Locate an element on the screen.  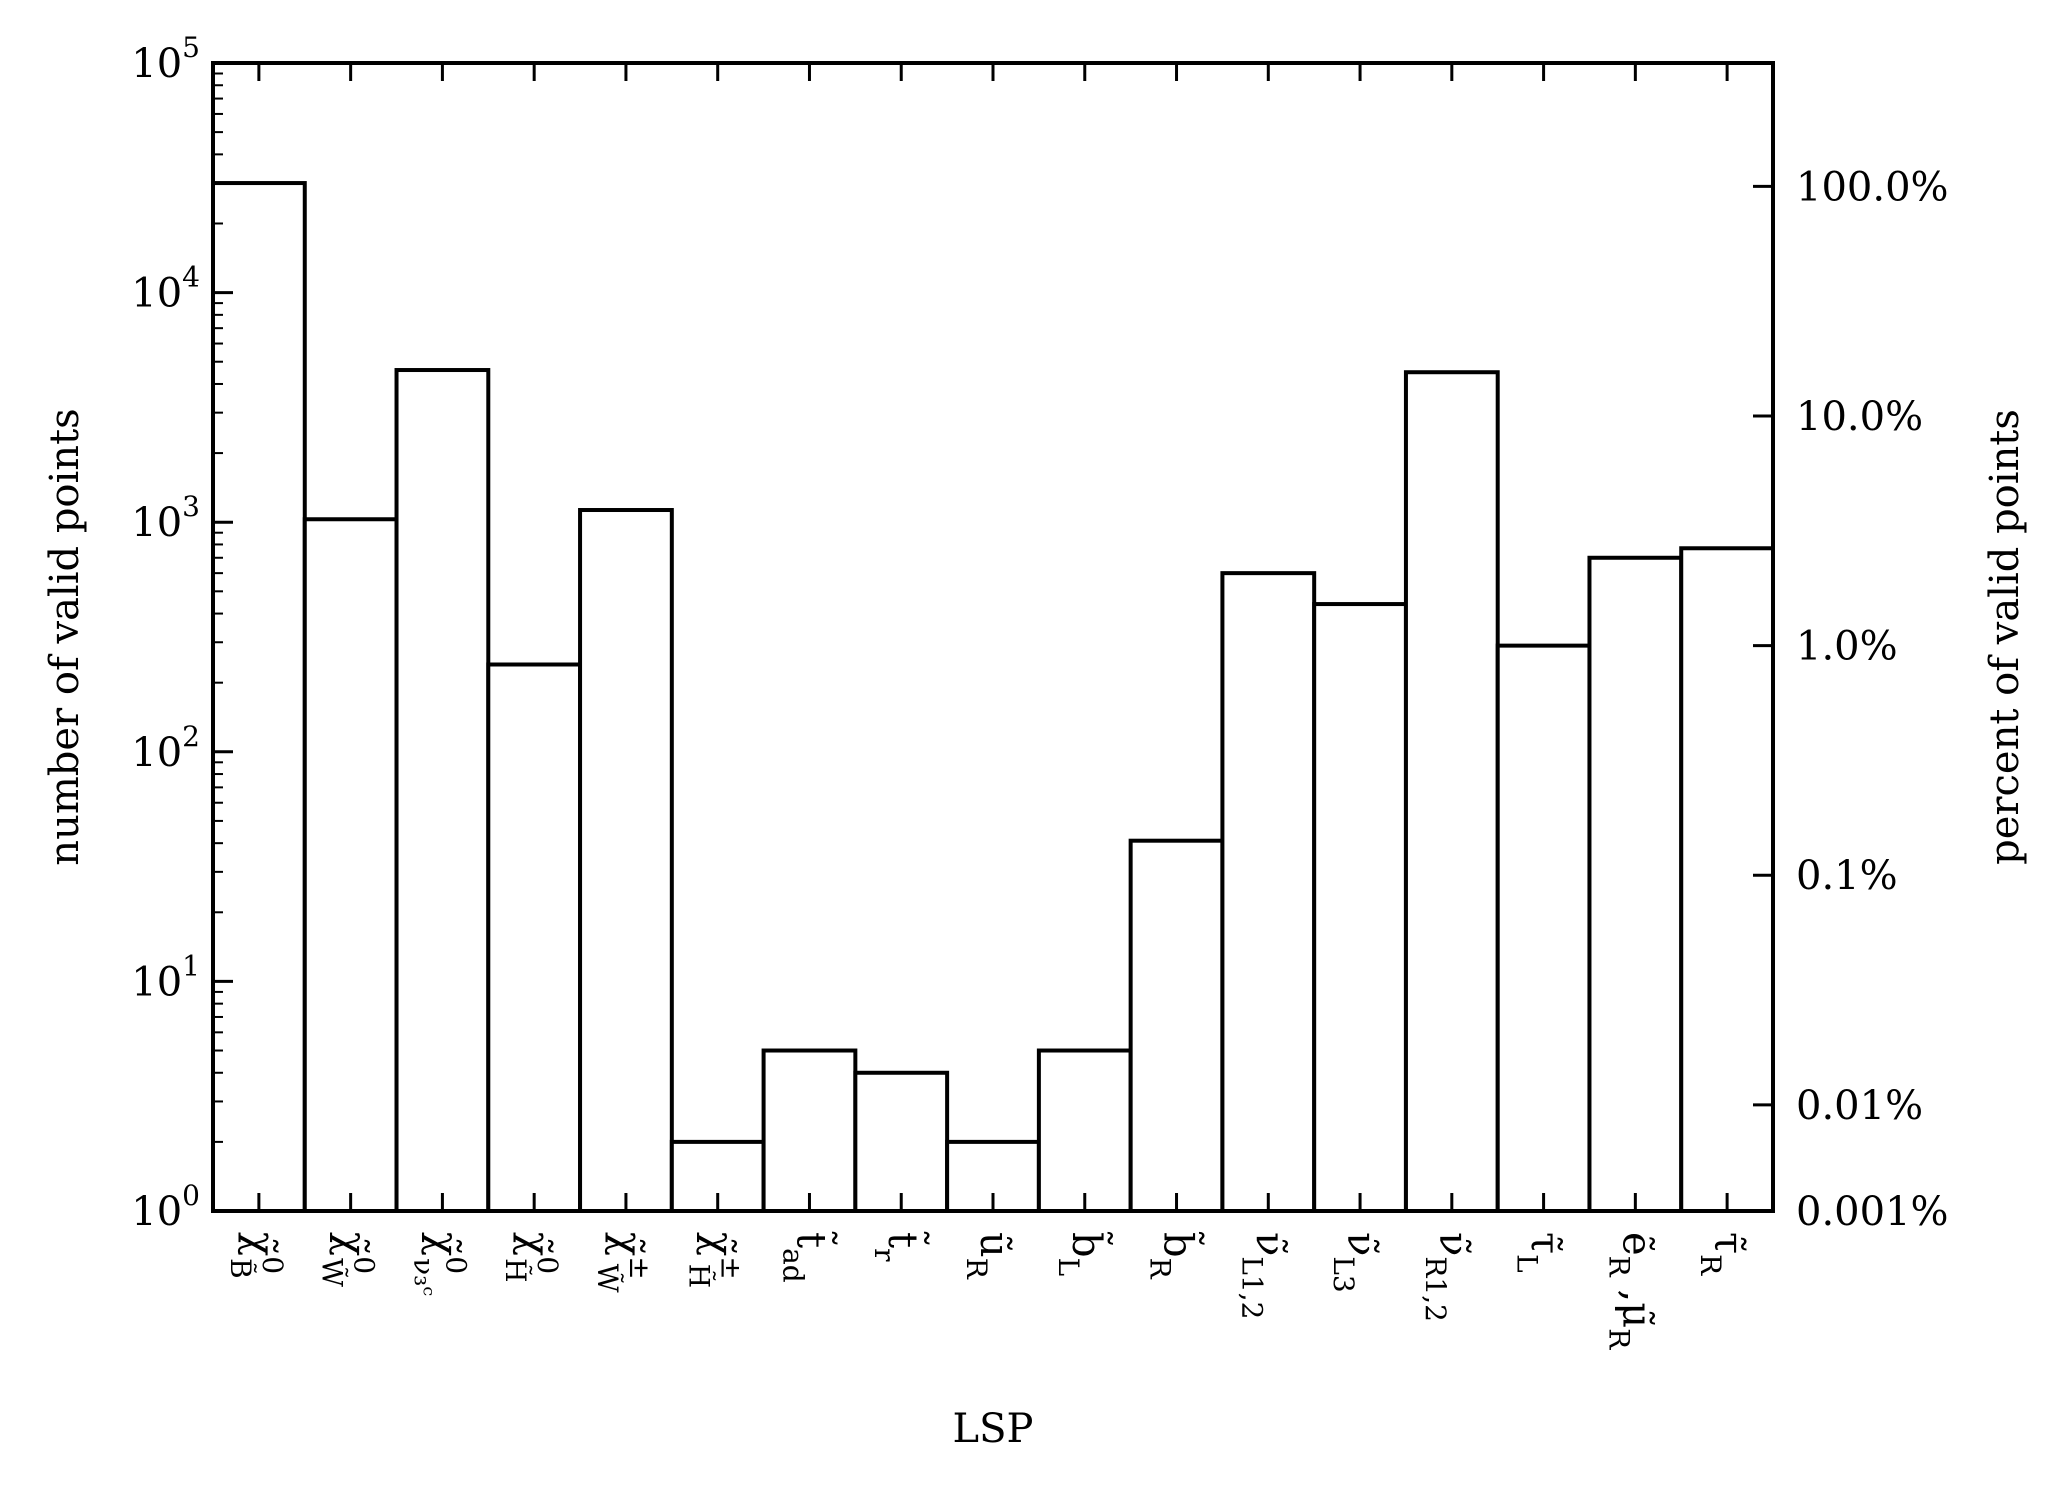
y-axis-label-right: percent of valid points is located at coordinates (2005, 637).